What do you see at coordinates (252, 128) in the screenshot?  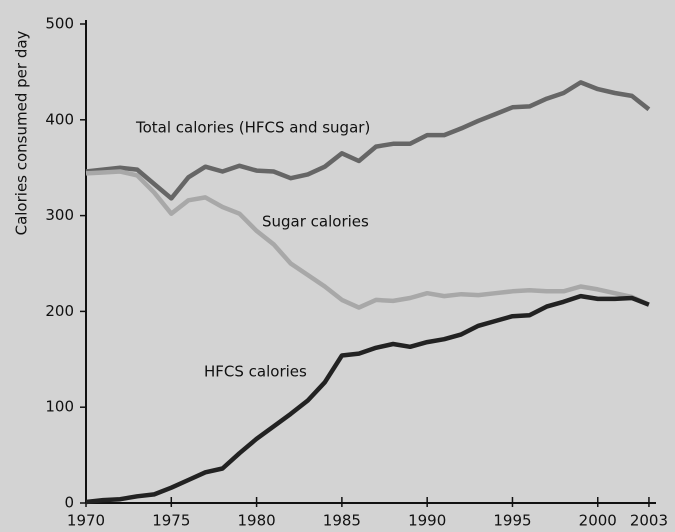 I see `series-label: Total calories (HFCS and sugar)` at bounding box center [252, 128].